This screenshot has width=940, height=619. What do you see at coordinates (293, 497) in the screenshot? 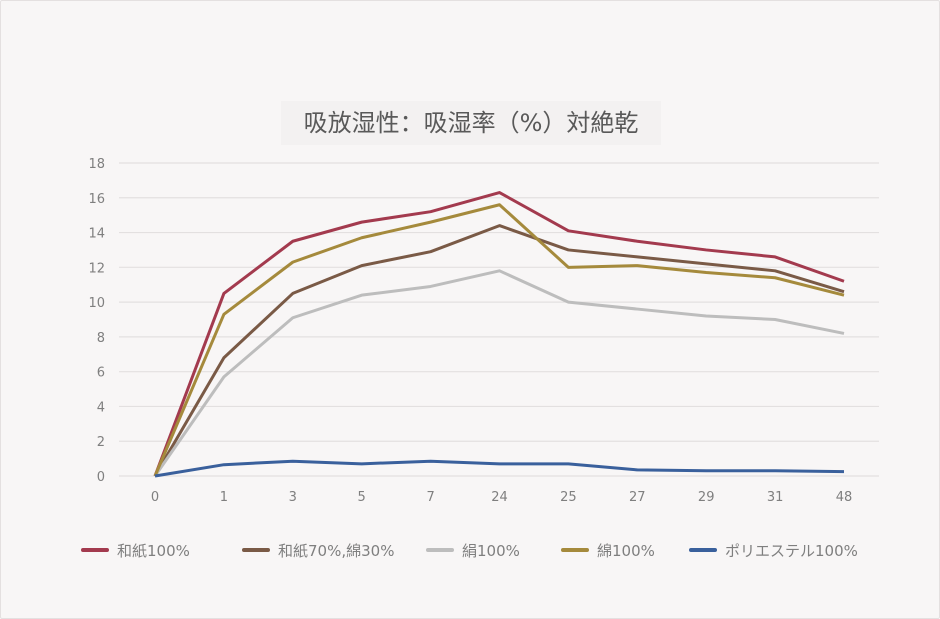
I see `x-tick-label: 3` at bounding box center [293, 497].